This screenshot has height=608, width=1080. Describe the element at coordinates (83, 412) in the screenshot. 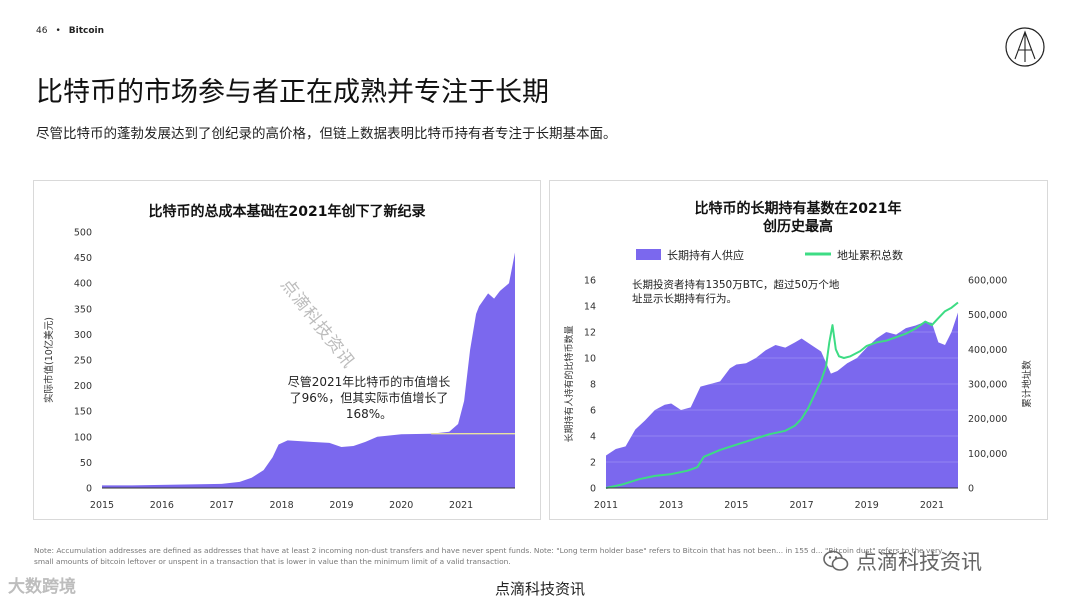

I see `y-tick-label: 150` at that location.